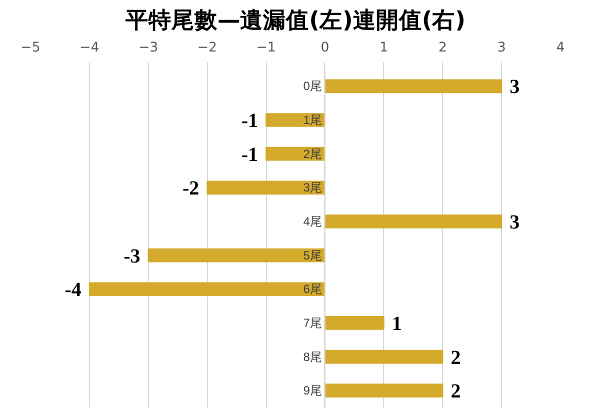 The image size is (593, 416). I want to click on chart-title: 平特尾數—遺漏值(左)連開值(右), so click(295, 21).